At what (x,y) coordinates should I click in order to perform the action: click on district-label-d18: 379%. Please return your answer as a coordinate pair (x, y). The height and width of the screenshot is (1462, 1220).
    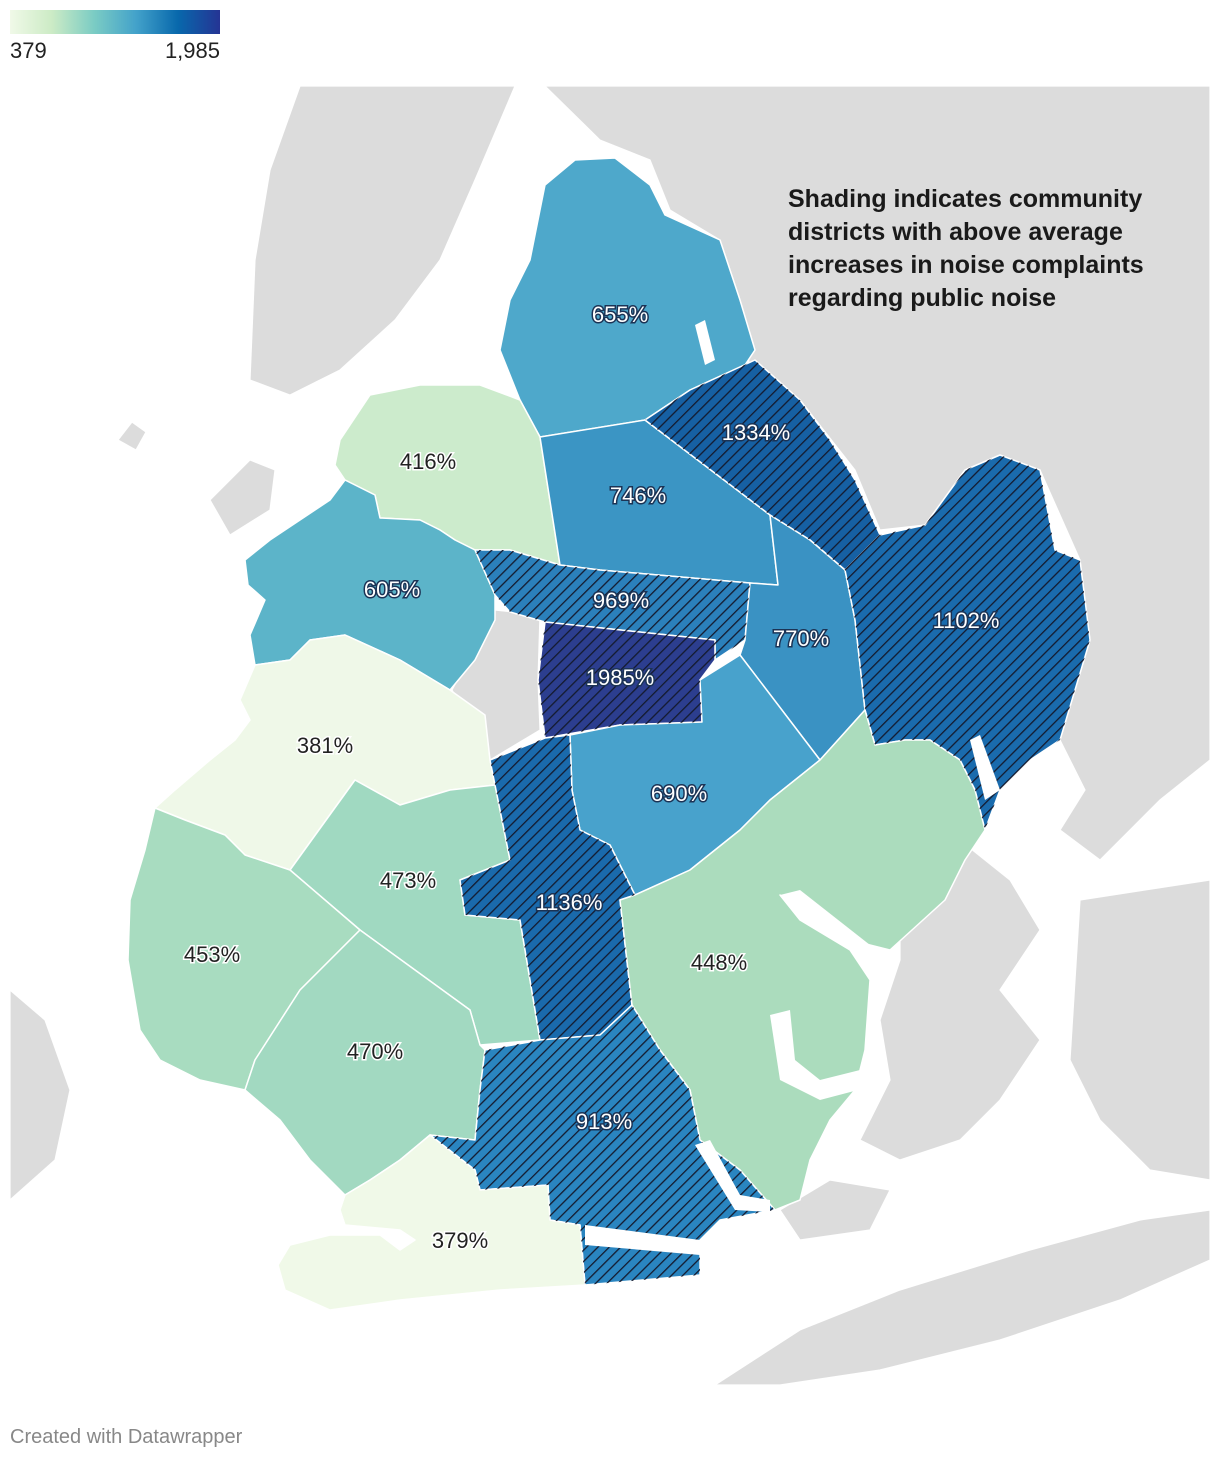
    Looking at the image, I should click on (460, 1240).